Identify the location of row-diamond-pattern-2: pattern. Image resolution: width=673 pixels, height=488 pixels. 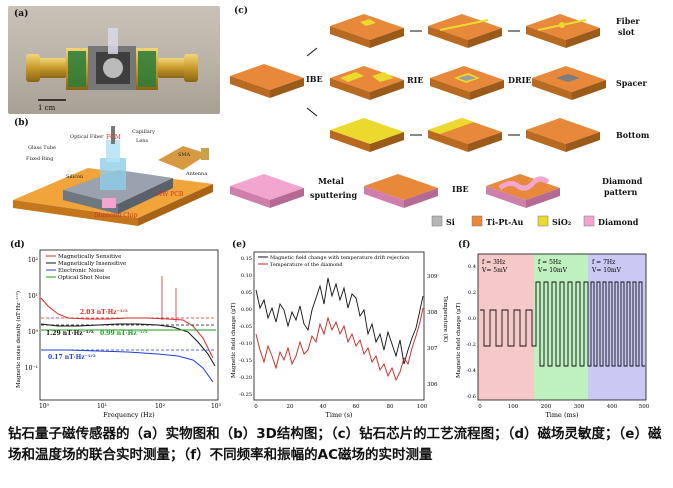
(620, 192).